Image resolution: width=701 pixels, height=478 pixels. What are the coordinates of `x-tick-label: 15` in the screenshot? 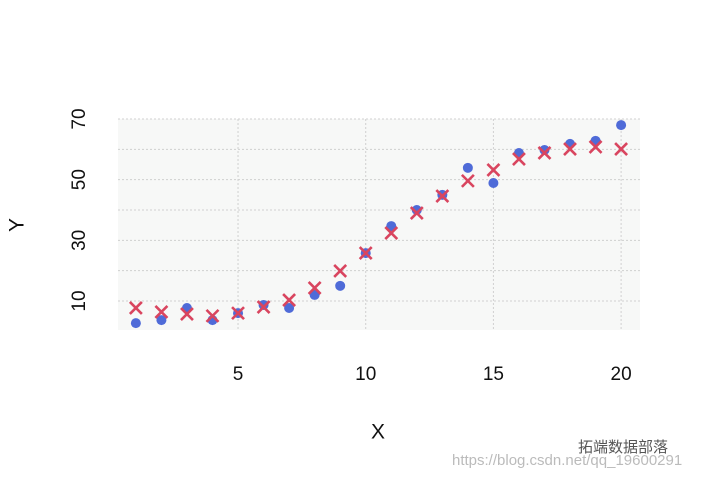 It's located at (493, 374).